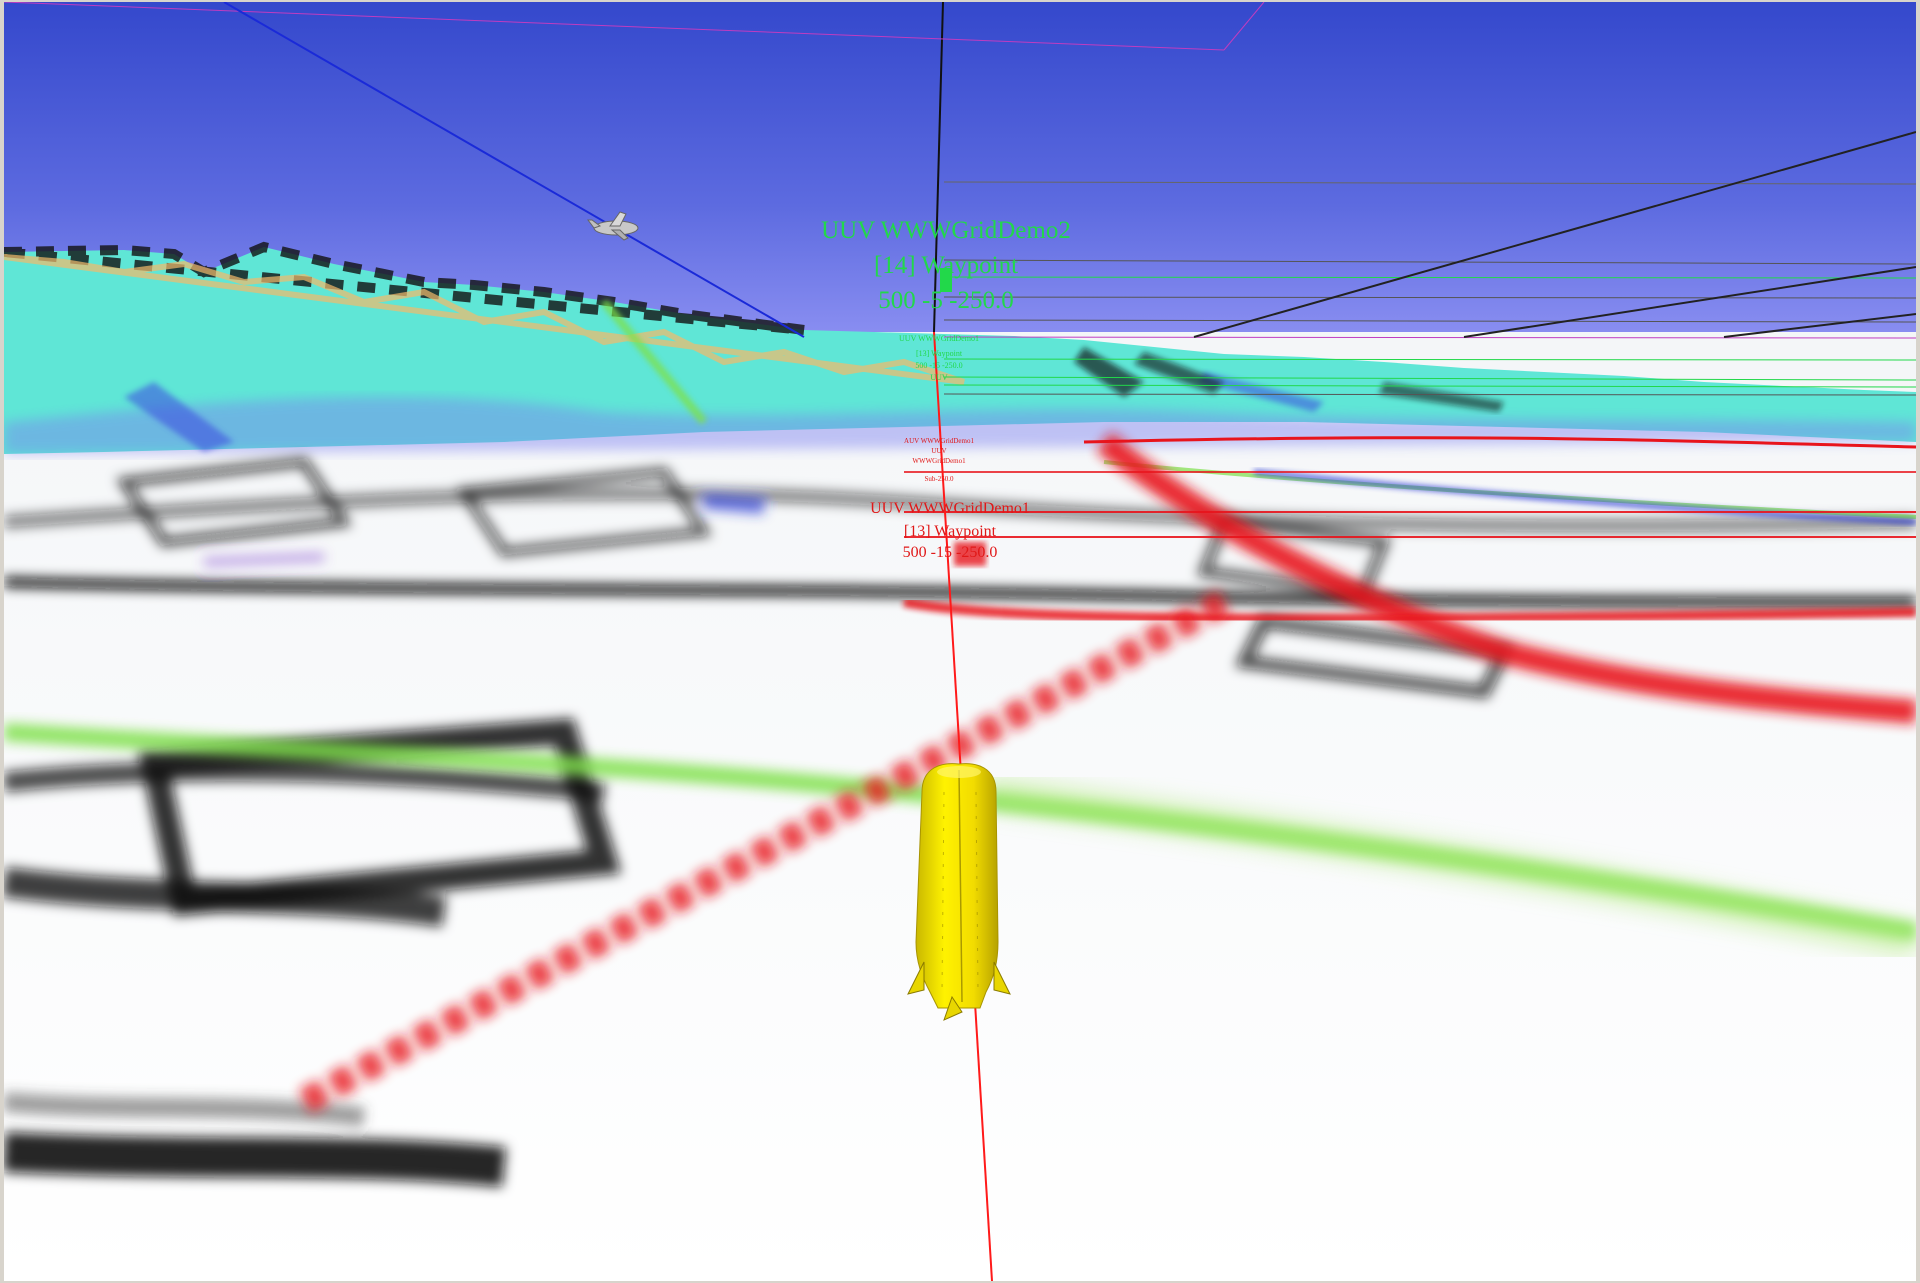 This screenshot has width=1920, height=1283. What do you see at coordinates (939, 338) in the screenshot?
I see `uuv2-sub-line-1: UUV WWWGridDemo1` at bounding box center [939, 338].